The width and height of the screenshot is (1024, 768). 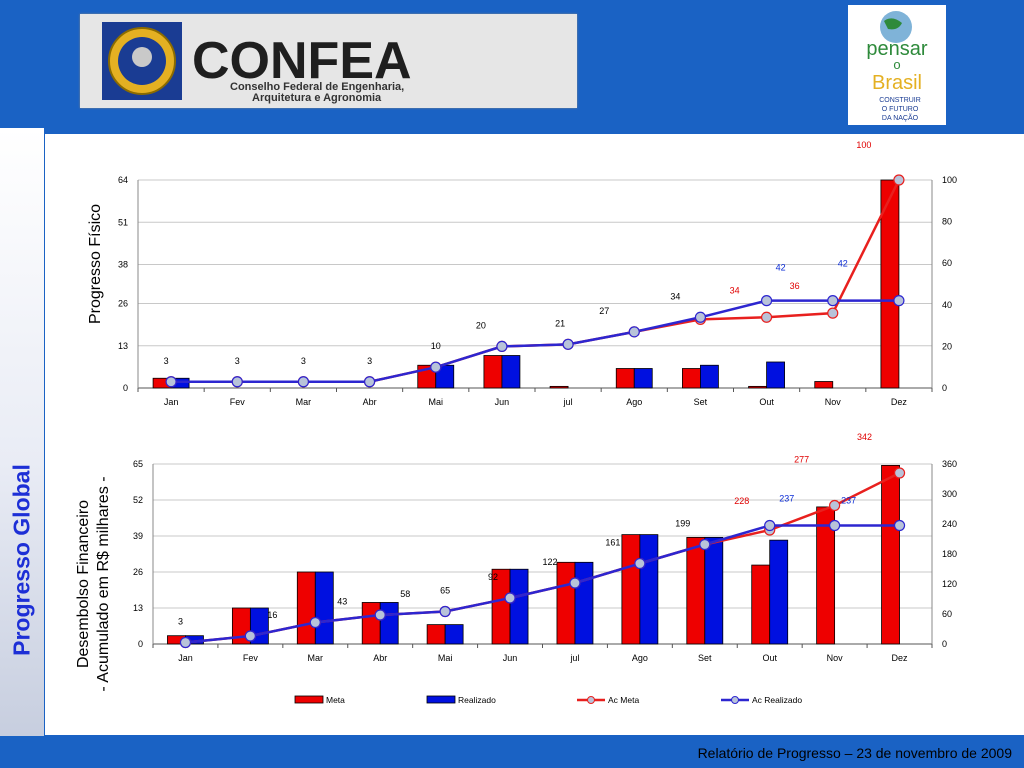 What do you see at coordinates (701, 402) in the screenshot?
I see `chart1-category-label: Set` at bounding box center [701, 402].